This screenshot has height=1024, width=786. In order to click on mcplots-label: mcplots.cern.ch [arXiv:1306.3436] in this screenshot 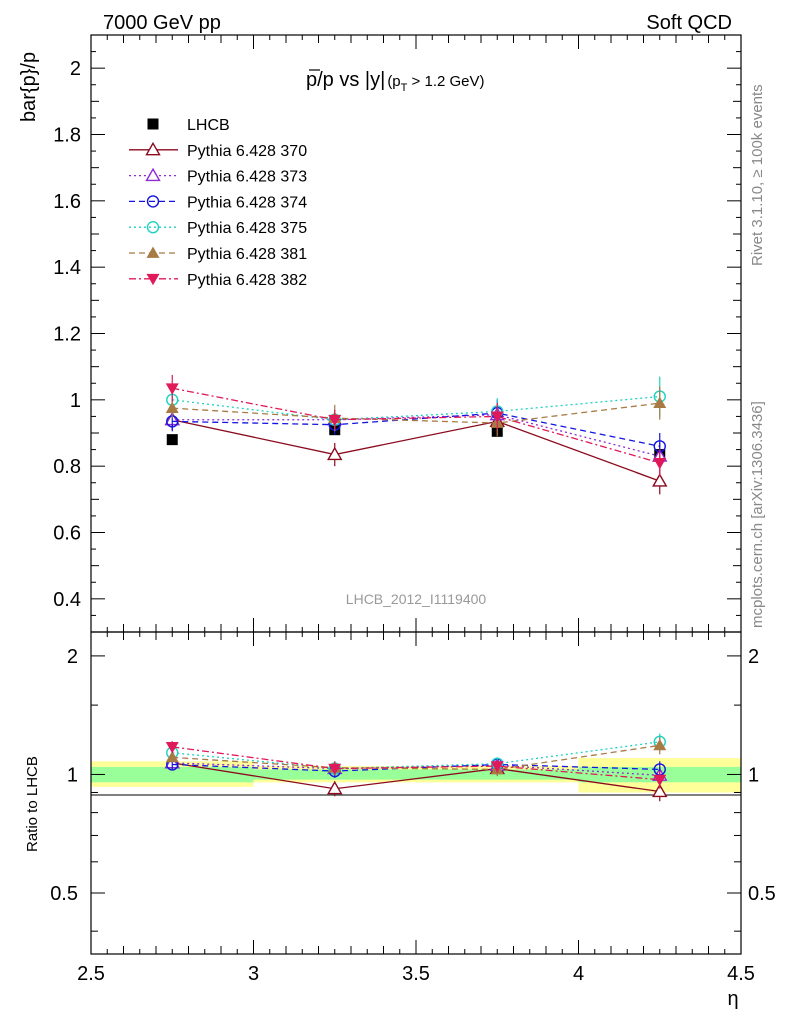, I will do `click(757, 514)`.